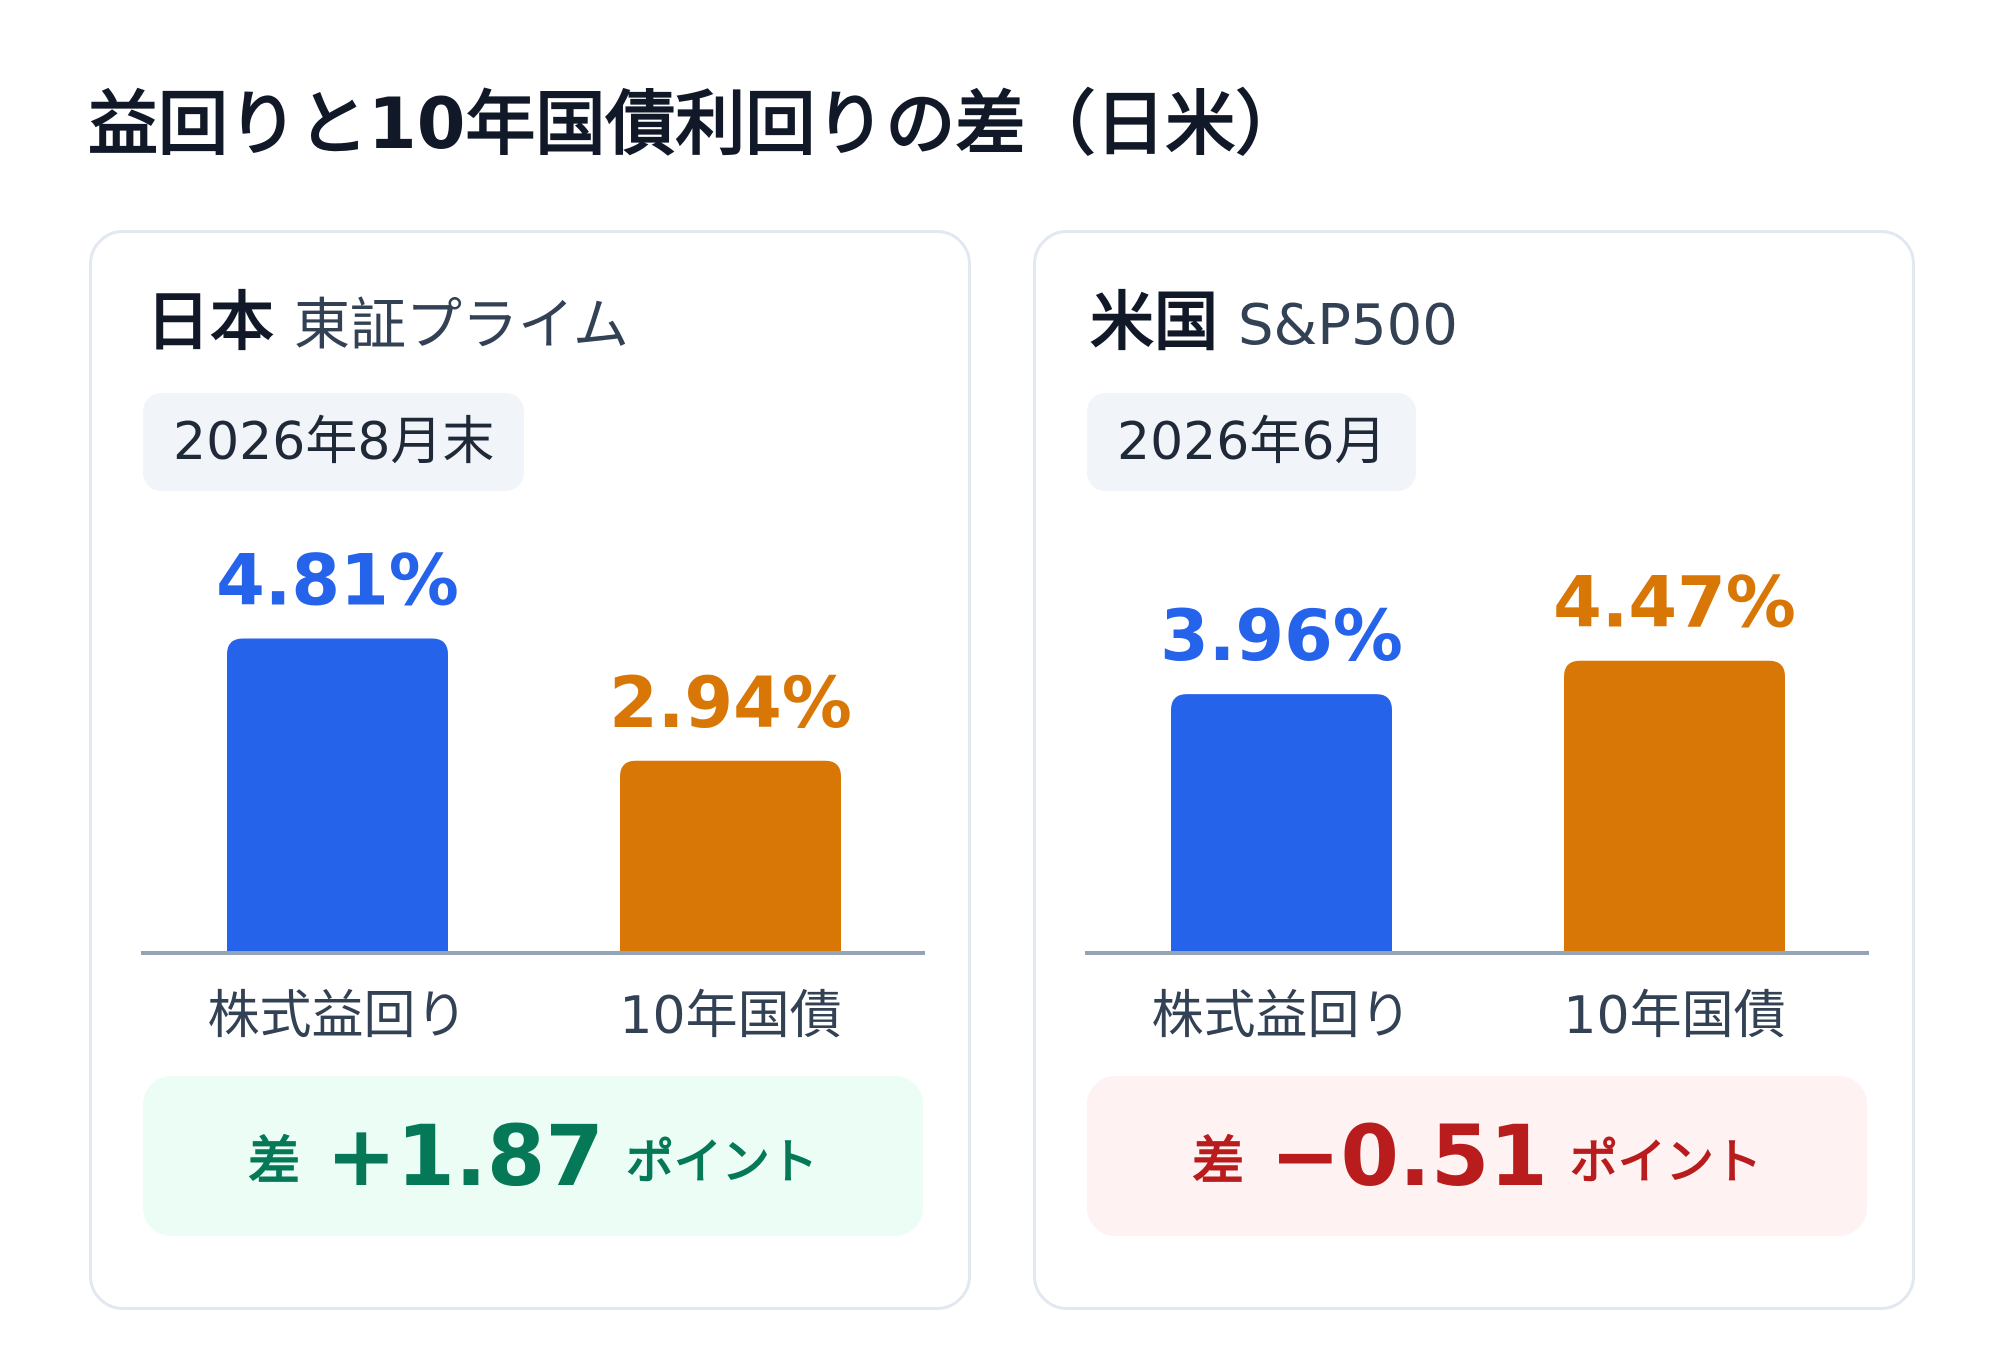 This screenshot has width=2000, height=1360. What do you see at coordinates (1674, 603) in the screenshot?
I see `bond-yield-value-label: 4.47%` at bounding box center [1674, 603].